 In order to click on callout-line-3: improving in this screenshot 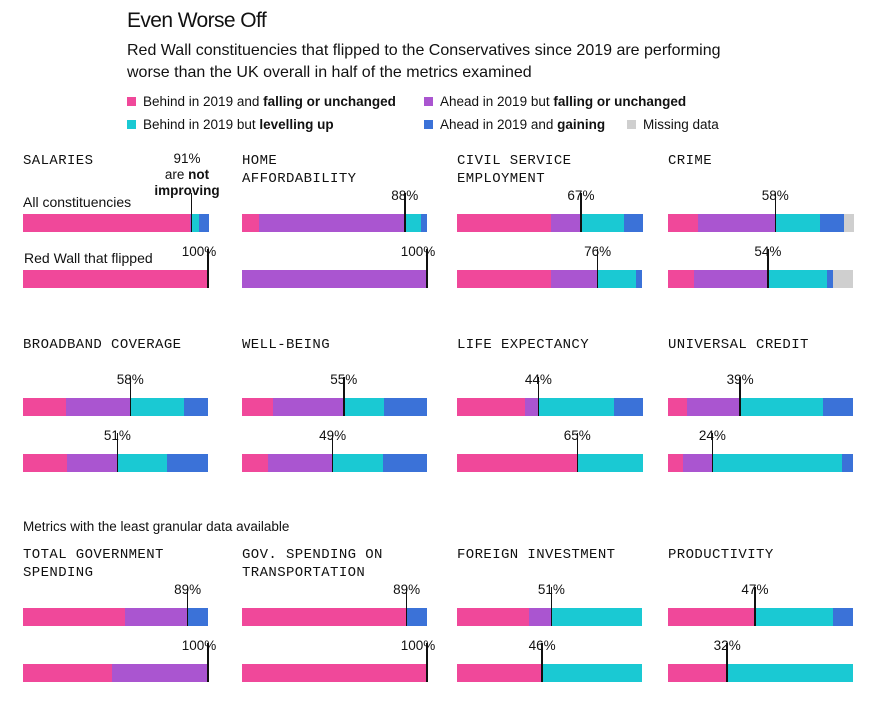, I will do `click(187, 190)`.